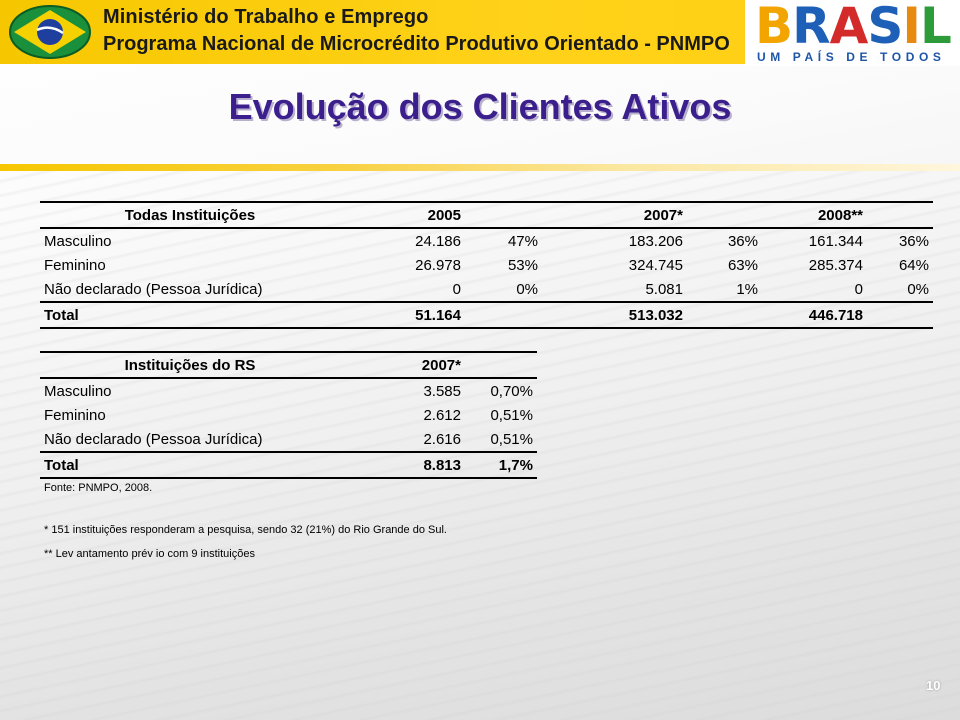 The width and height of the screenshot is (960, 720). Describe the element at coordinates (515, 465) in the screenshot. I see `total-percent: 1,7%` at that location.